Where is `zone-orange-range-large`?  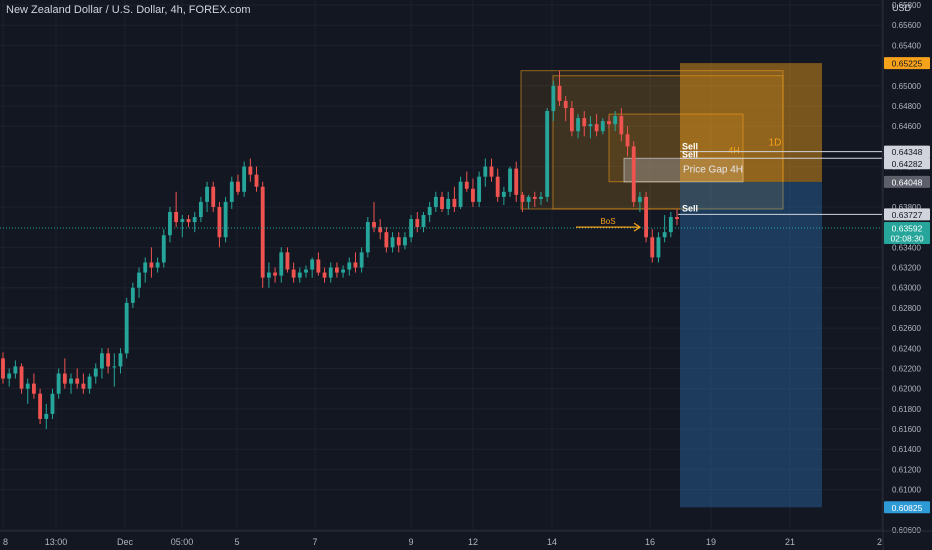
zone-orange-range-large is located at coordinates (652, 140).